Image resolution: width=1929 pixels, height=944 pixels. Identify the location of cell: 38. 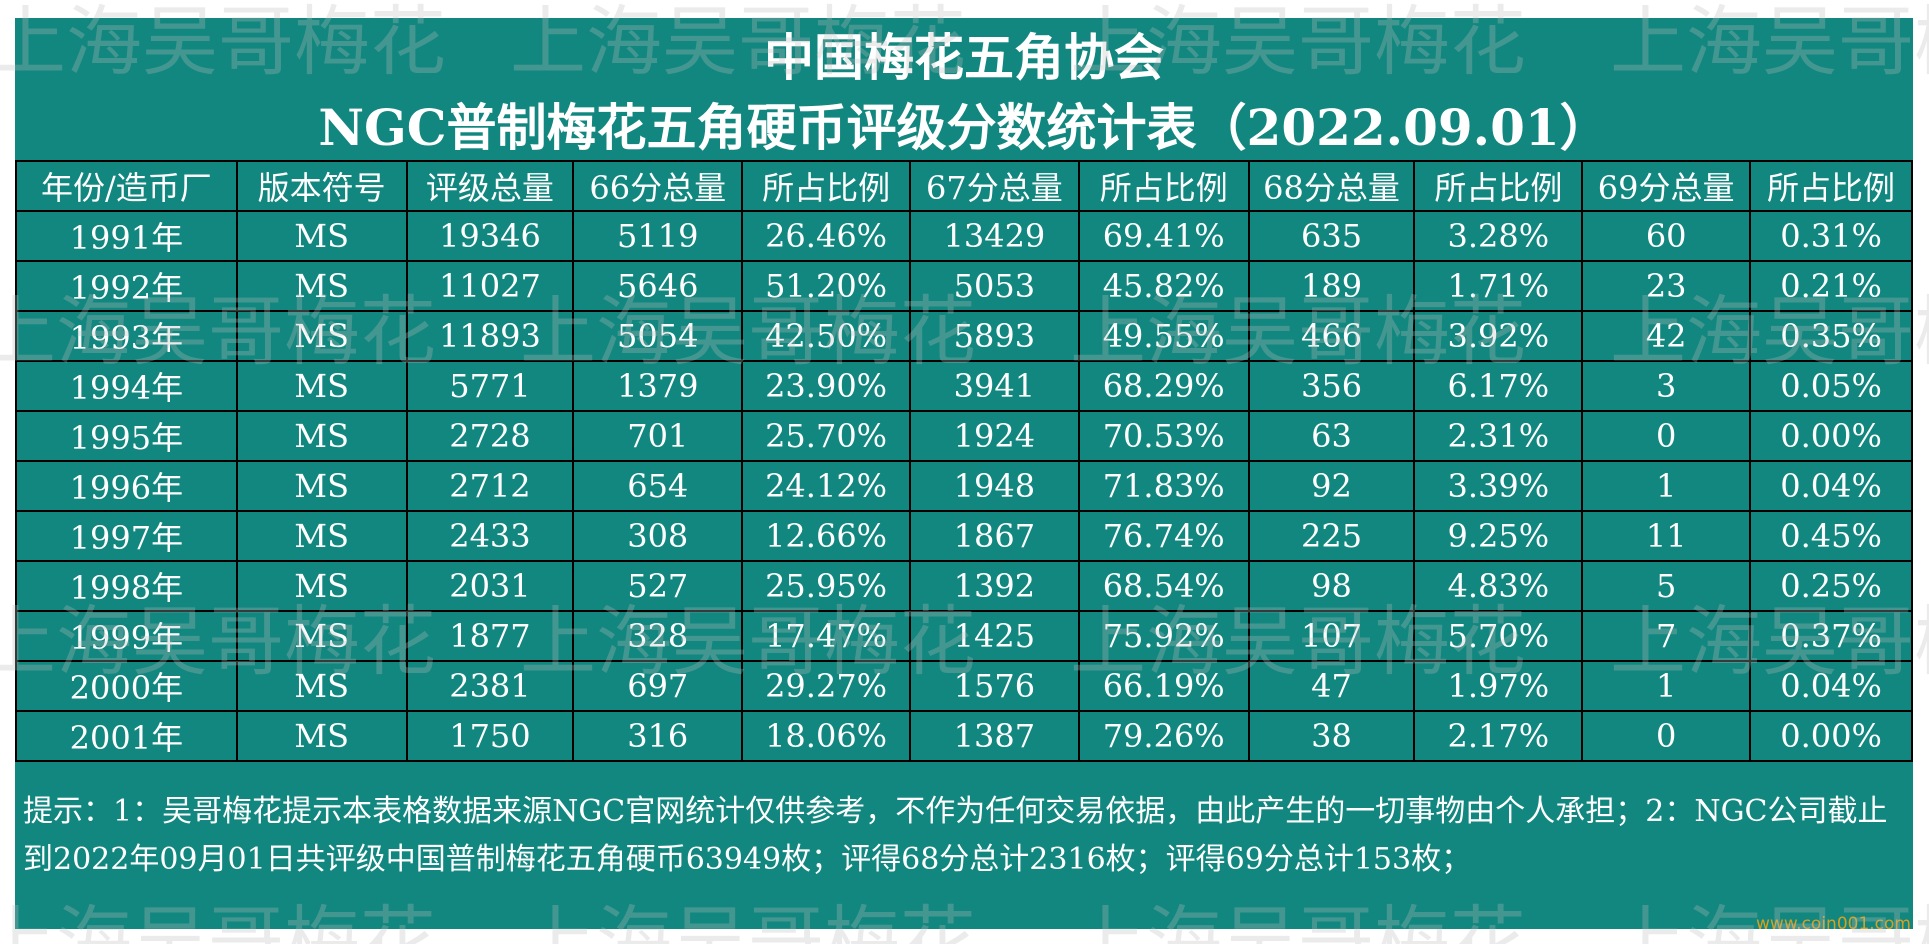
(1331, 736).